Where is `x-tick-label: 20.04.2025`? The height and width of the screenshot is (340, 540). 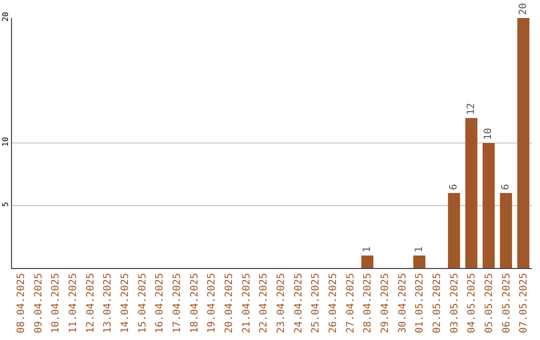
x-tick-label: 20.04.2025 is located at coordinates (229, 303).